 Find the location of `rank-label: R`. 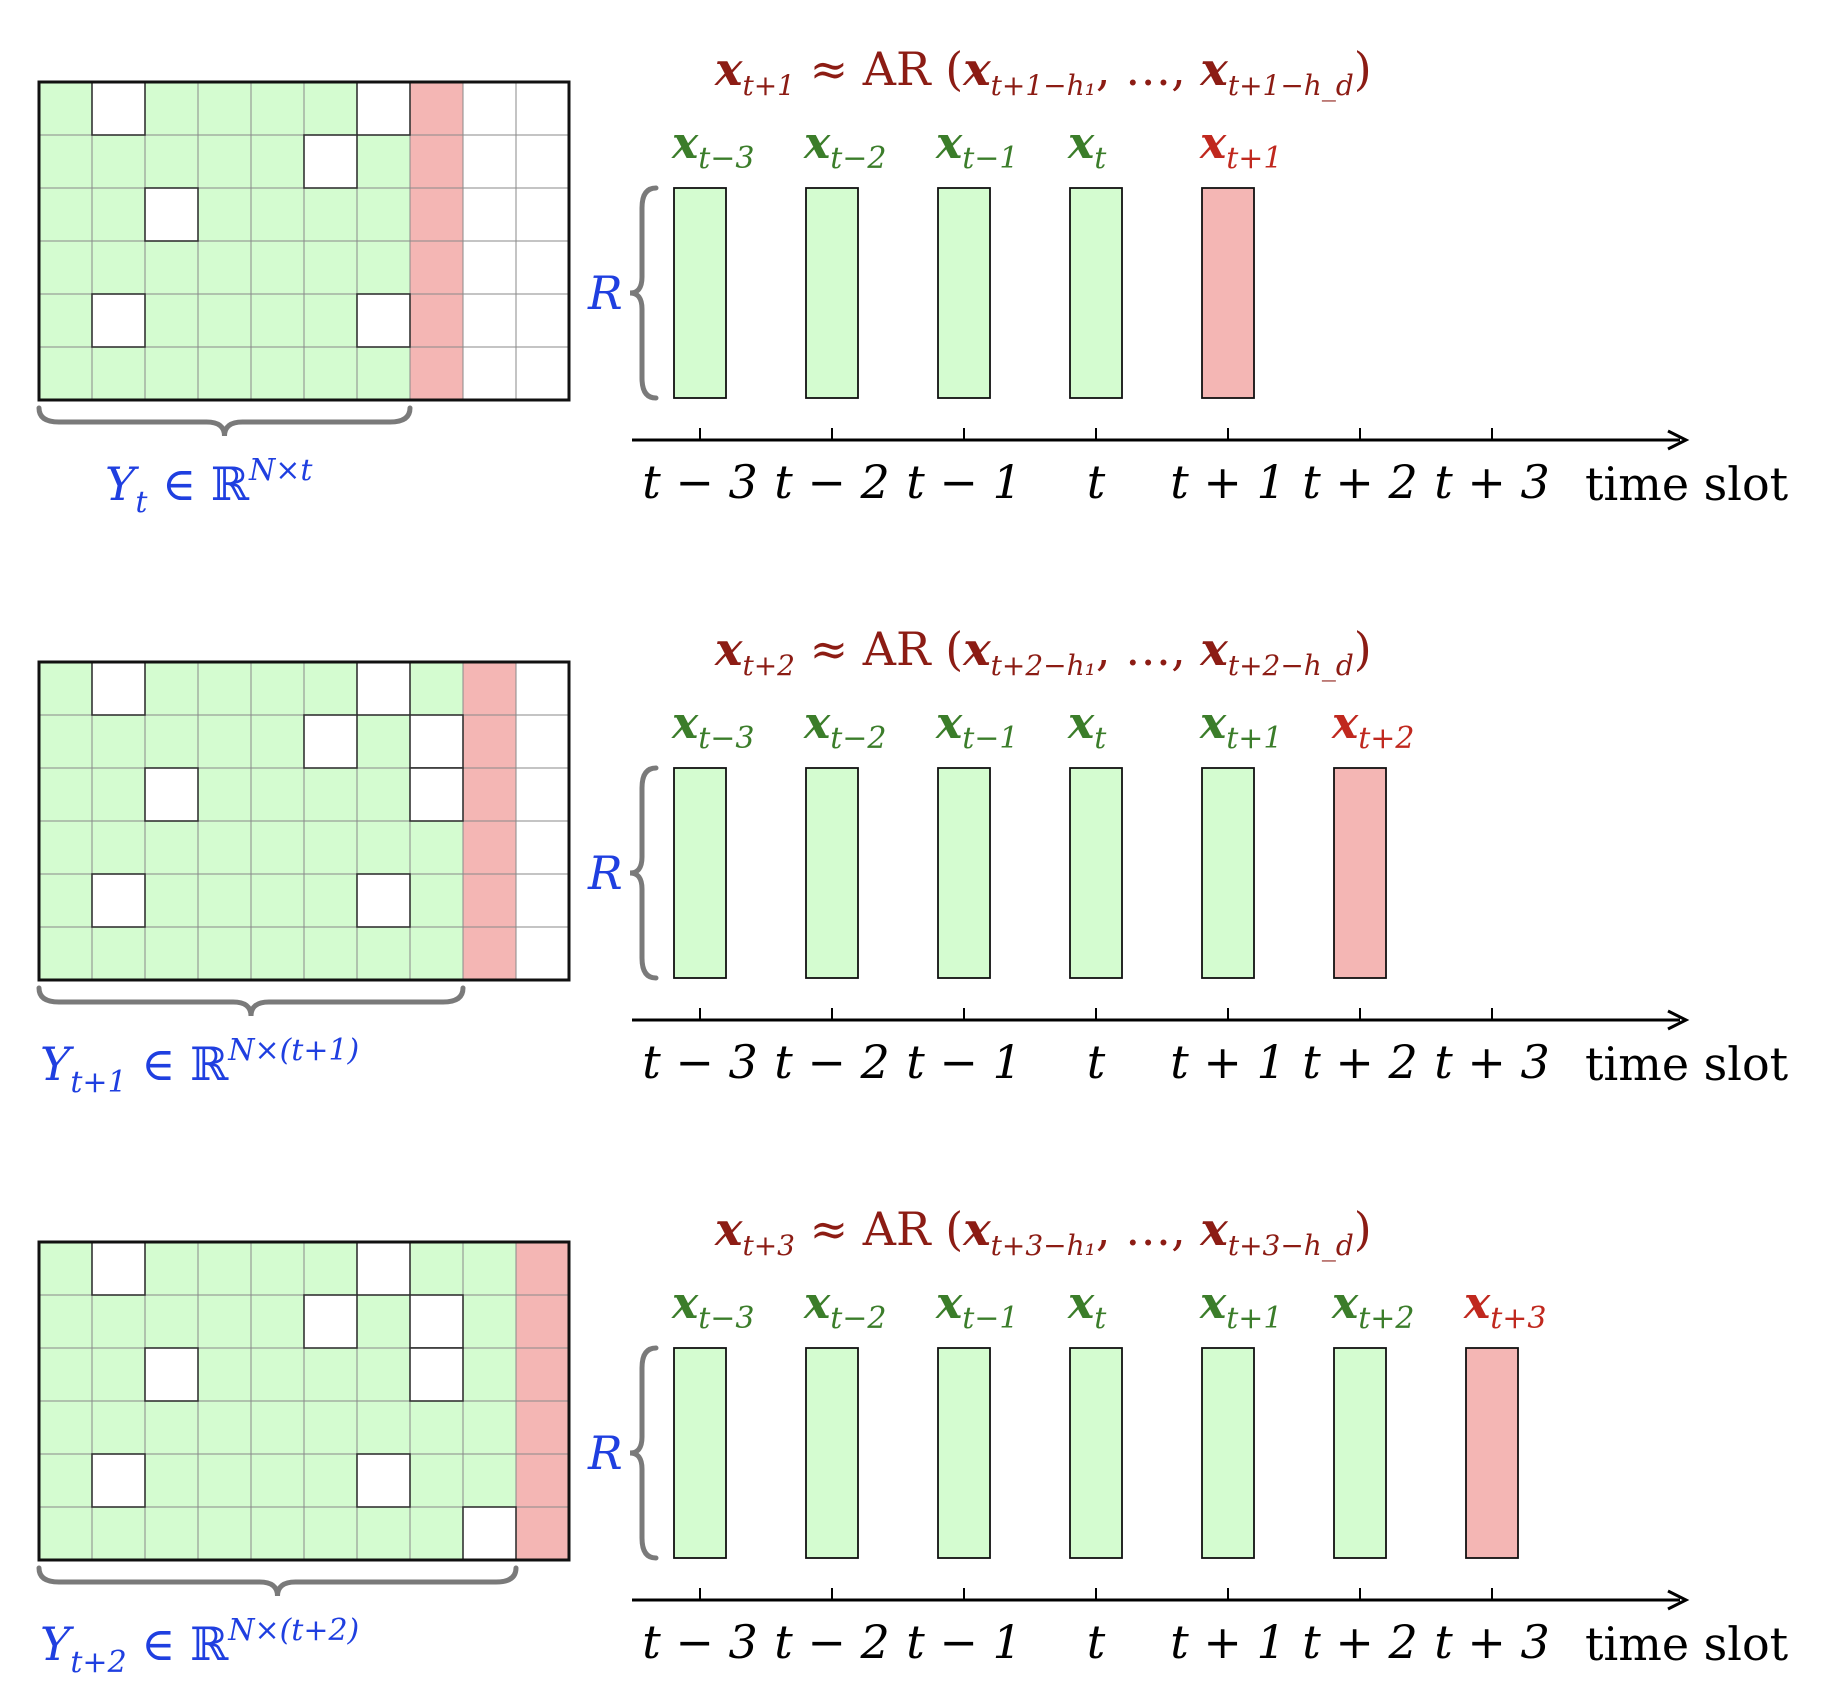

rank-label: R is located at coordinates (605, 293).